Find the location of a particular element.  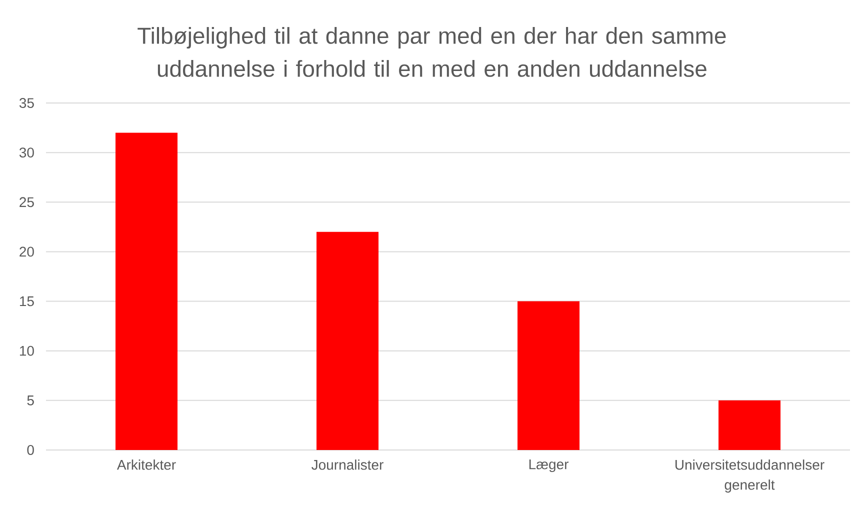

x-tick-label: Arkitekter is located at coordinates (146, 465).